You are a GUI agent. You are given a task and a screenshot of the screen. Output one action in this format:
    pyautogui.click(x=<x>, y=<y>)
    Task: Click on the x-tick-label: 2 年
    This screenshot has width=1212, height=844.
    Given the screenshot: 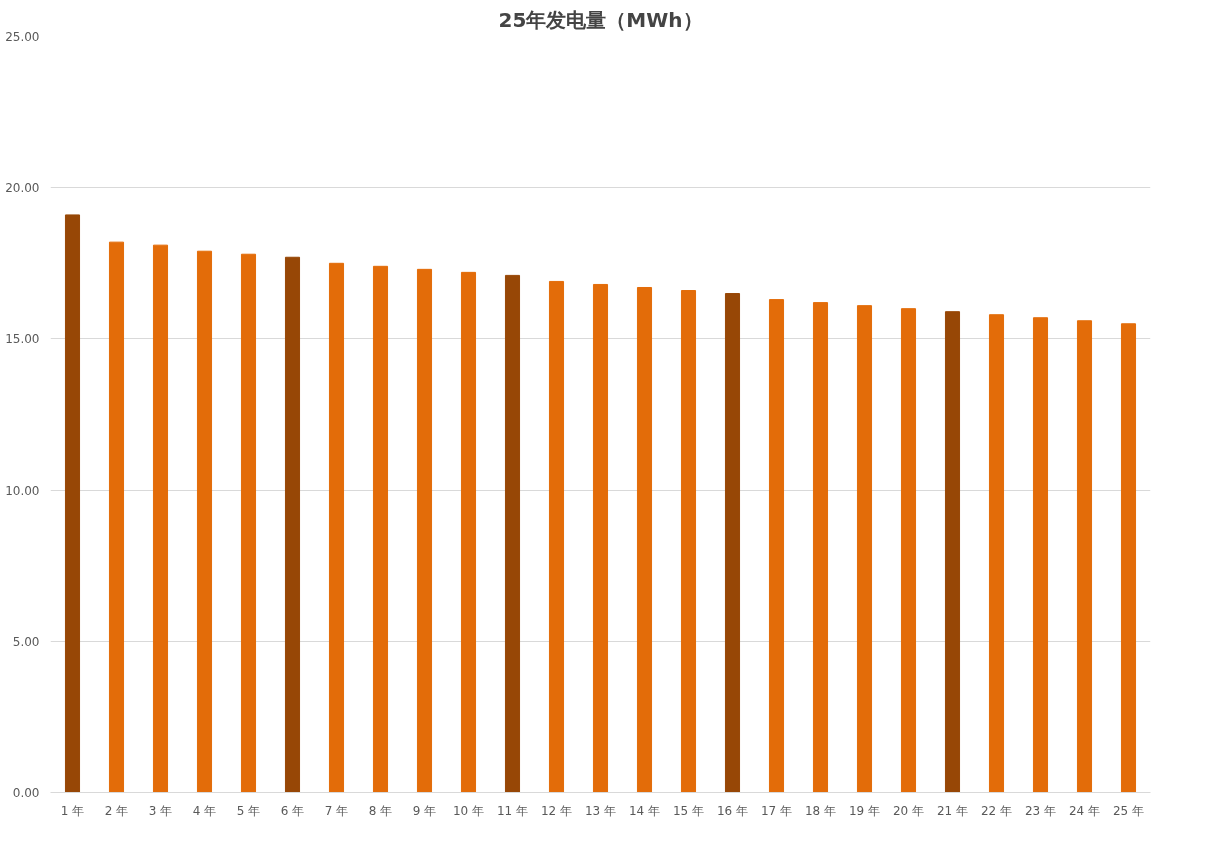 What is the action you would take?
    pyautogui.click(x=116, y=810)
    